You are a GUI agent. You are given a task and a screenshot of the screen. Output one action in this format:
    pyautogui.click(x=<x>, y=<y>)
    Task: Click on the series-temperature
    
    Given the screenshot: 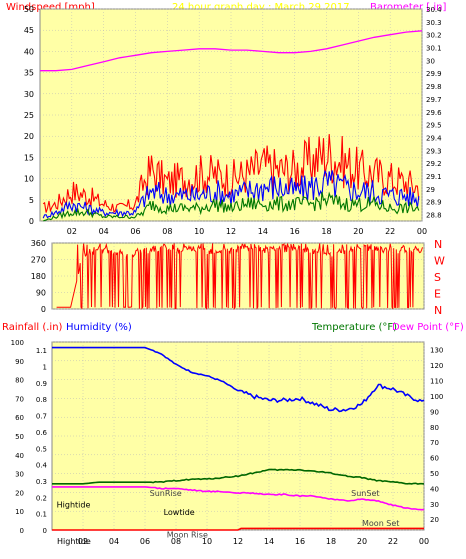 What is the action you would take?
    pyautogui.click(x=238, y=476)
    